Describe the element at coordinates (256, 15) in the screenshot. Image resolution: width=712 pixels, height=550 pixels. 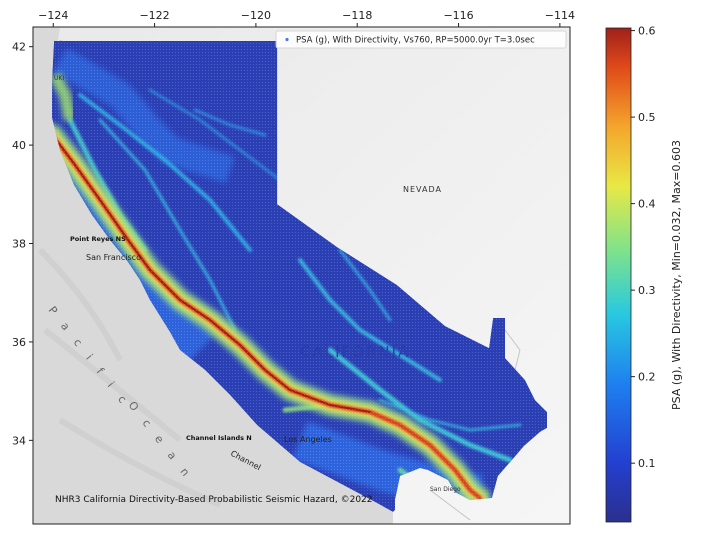
I see `x-tick-label: −120` at that location.